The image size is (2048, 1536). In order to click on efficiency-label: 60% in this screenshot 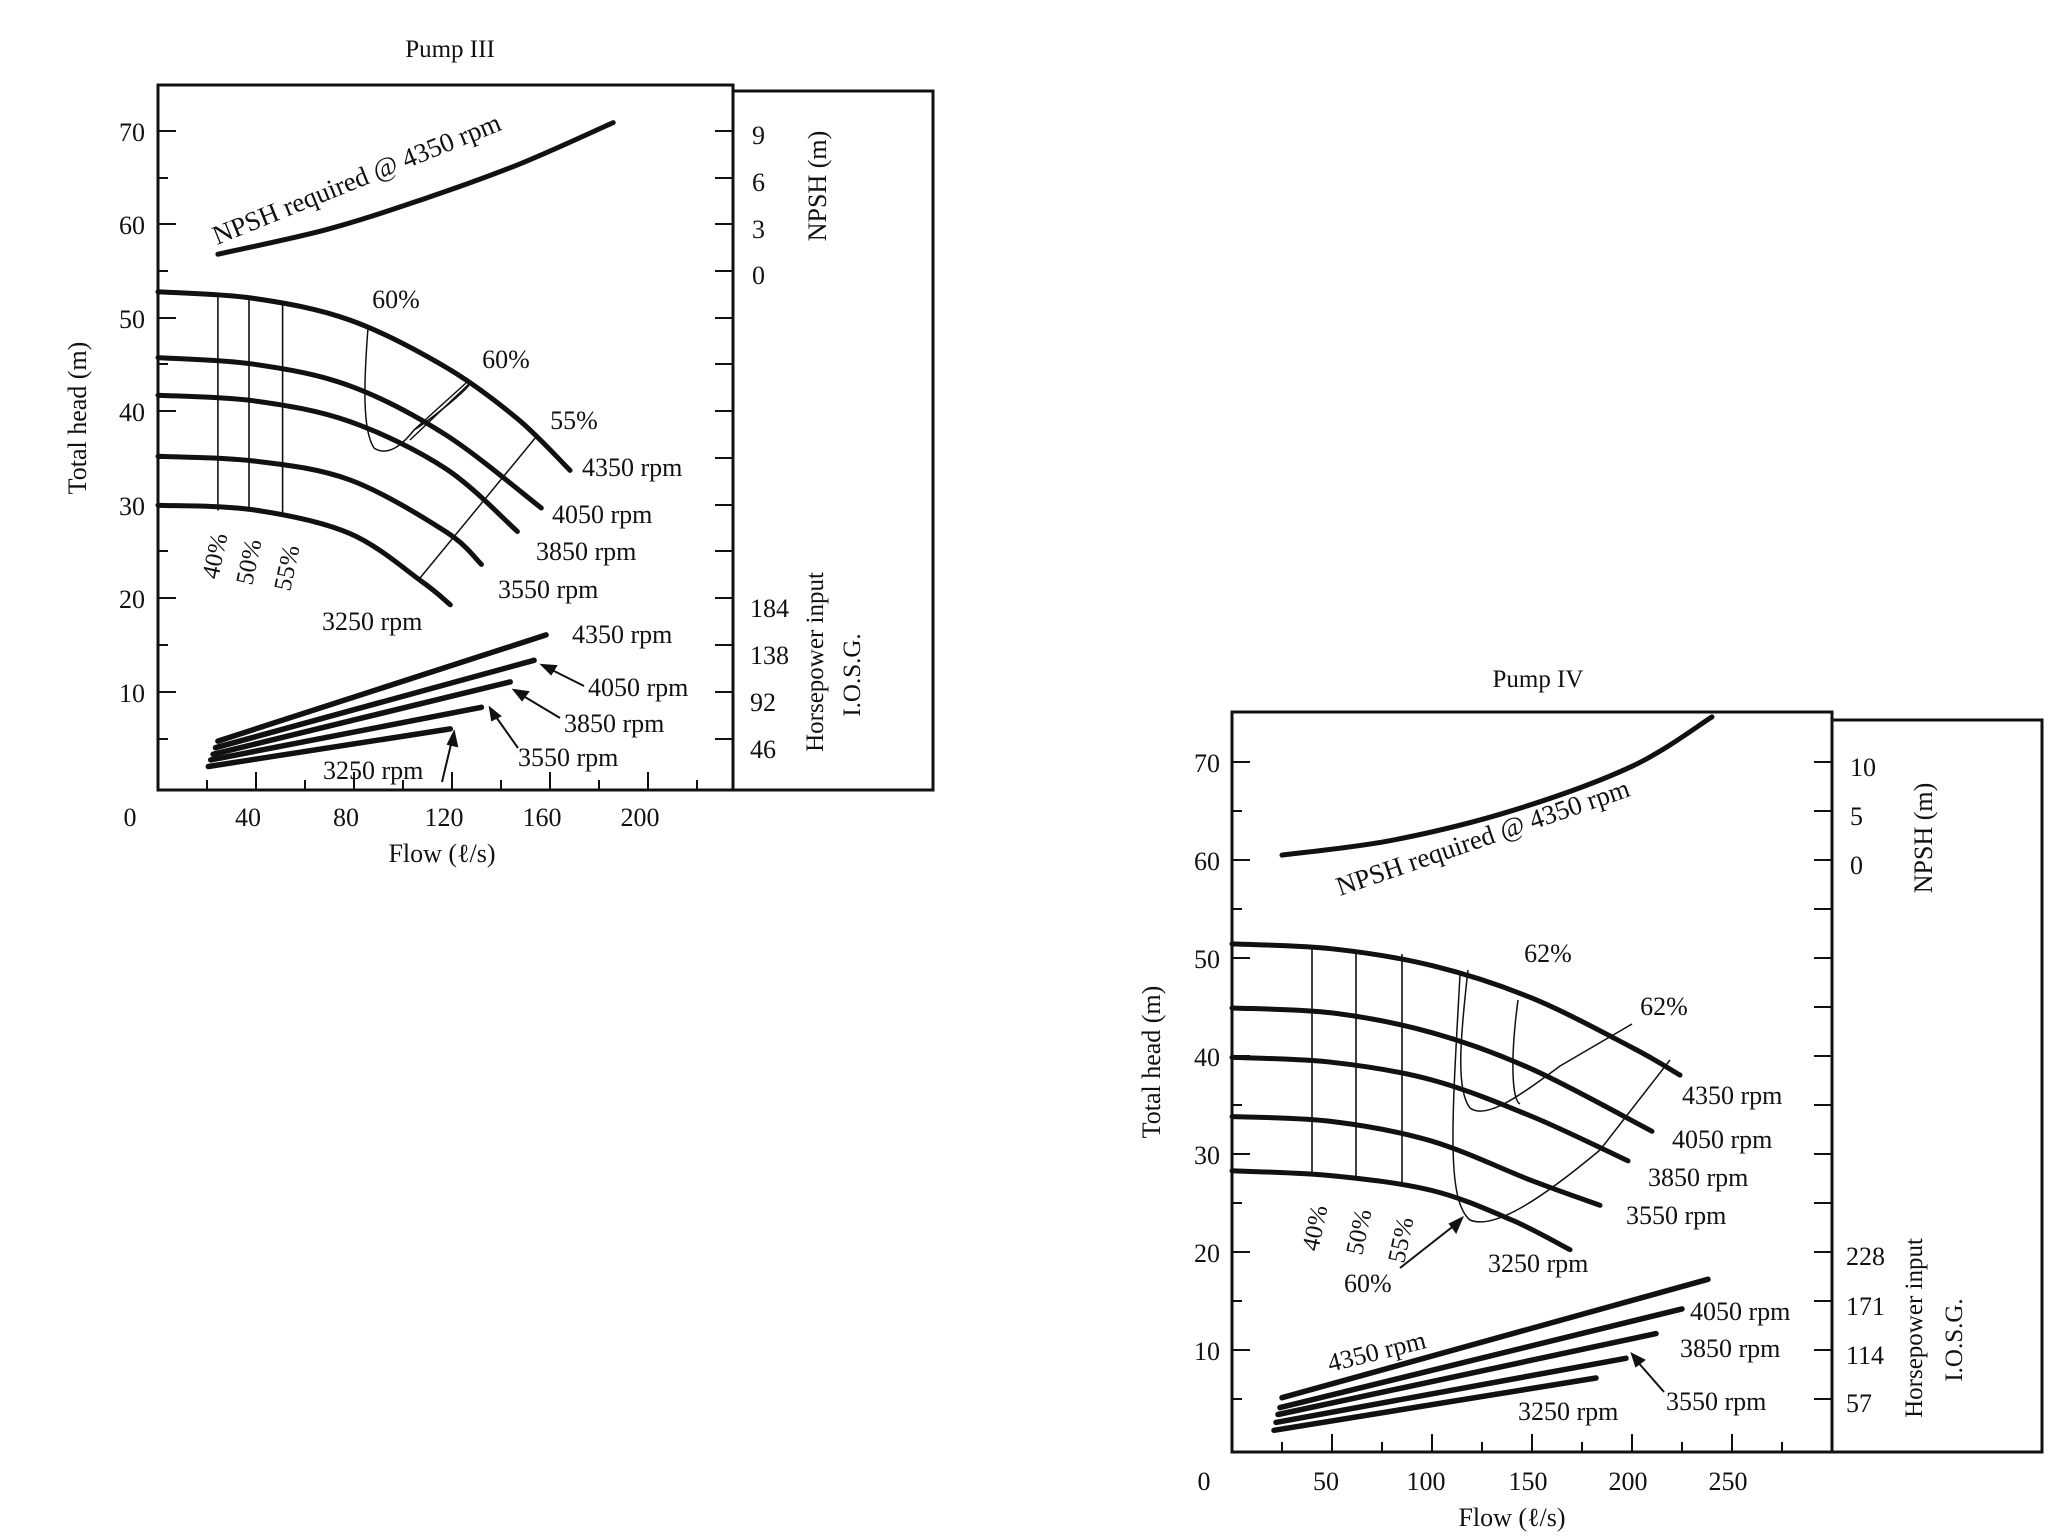, I will do `click(396, 299)`.